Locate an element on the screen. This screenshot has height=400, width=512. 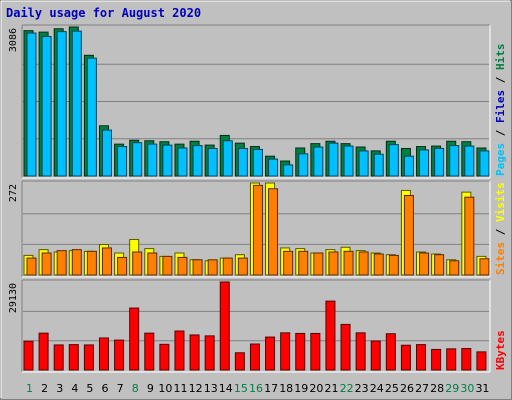
side-label-part: KBytes is located at coordinates (500, 350).